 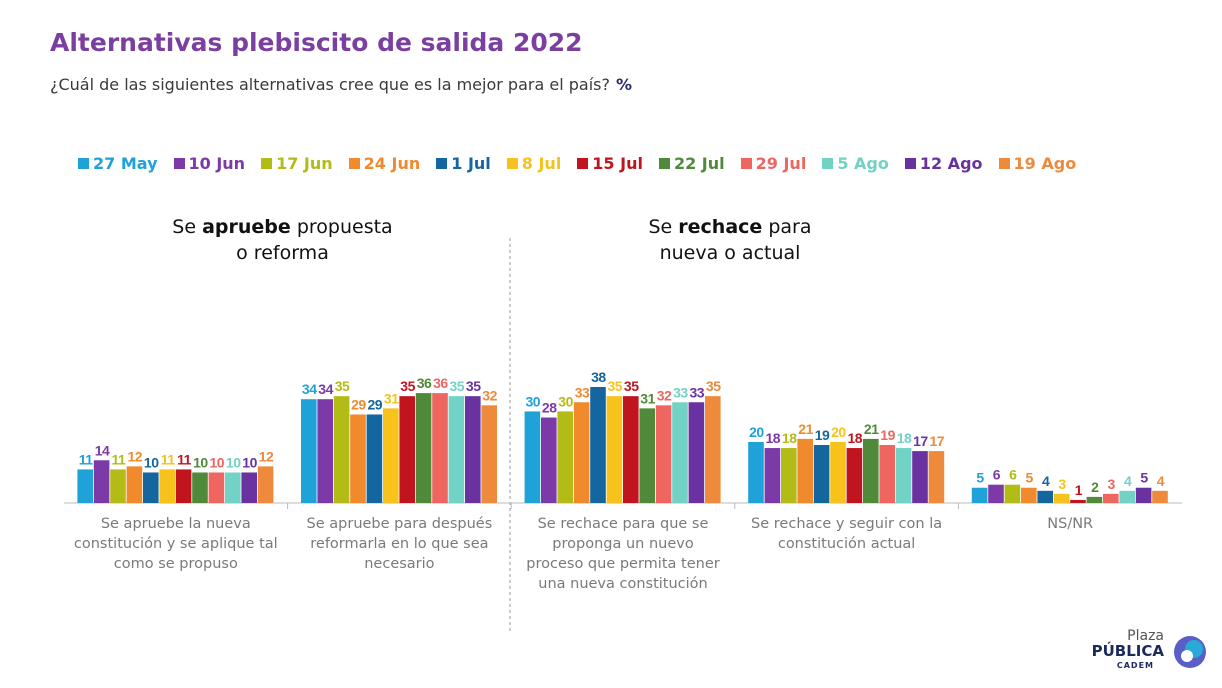 What do you see at coordinates (533, 401) in the screenshot?
I see `data-label: 30` at bounding box center [533, 401].